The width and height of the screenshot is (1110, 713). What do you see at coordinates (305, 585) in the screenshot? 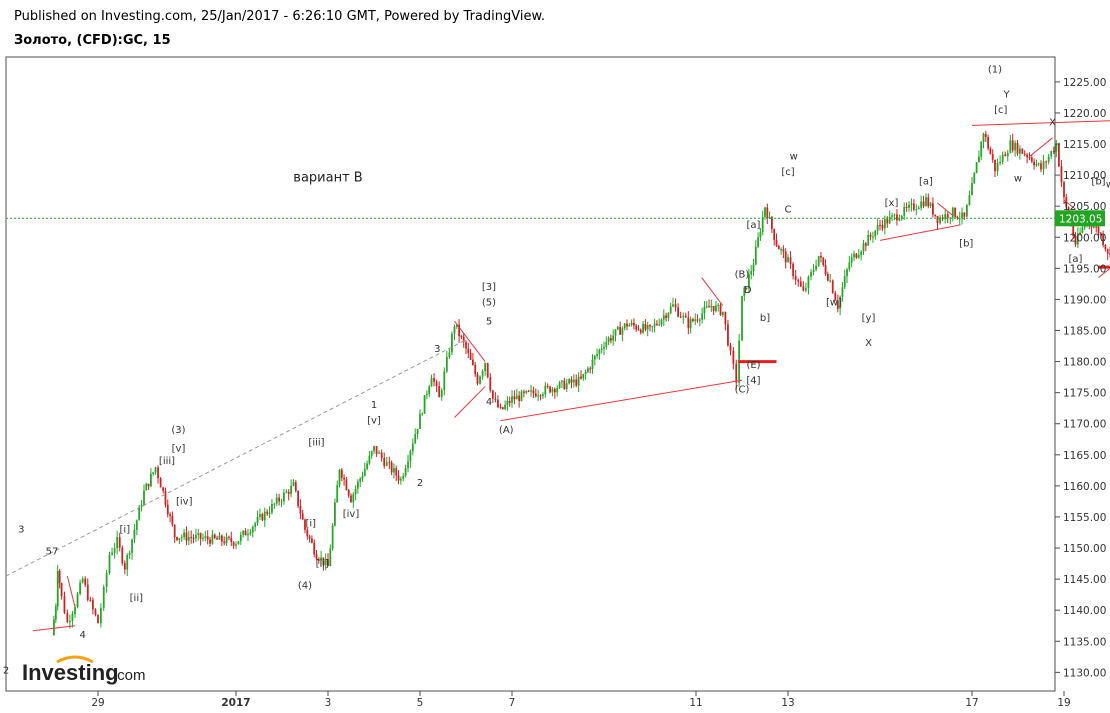
I see `wave-label: (4)` at bounding box center [305, 585].